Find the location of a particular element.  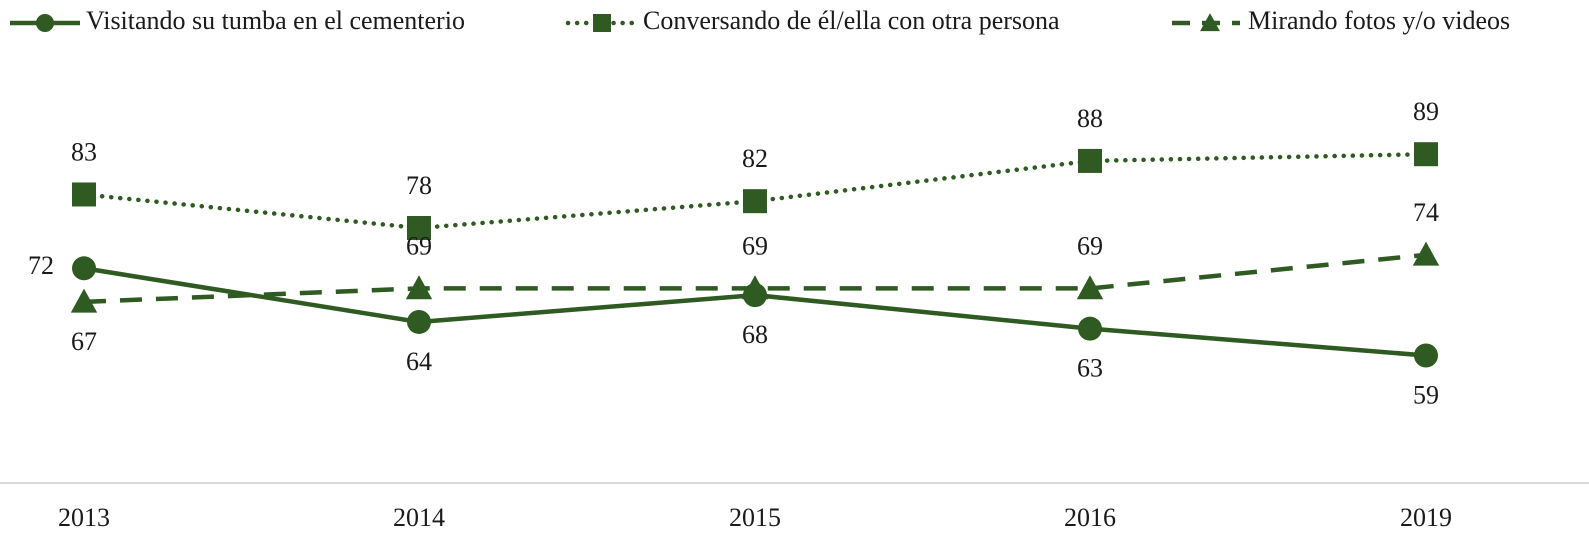

data-label: 83 is located at coordinates (84, 151).